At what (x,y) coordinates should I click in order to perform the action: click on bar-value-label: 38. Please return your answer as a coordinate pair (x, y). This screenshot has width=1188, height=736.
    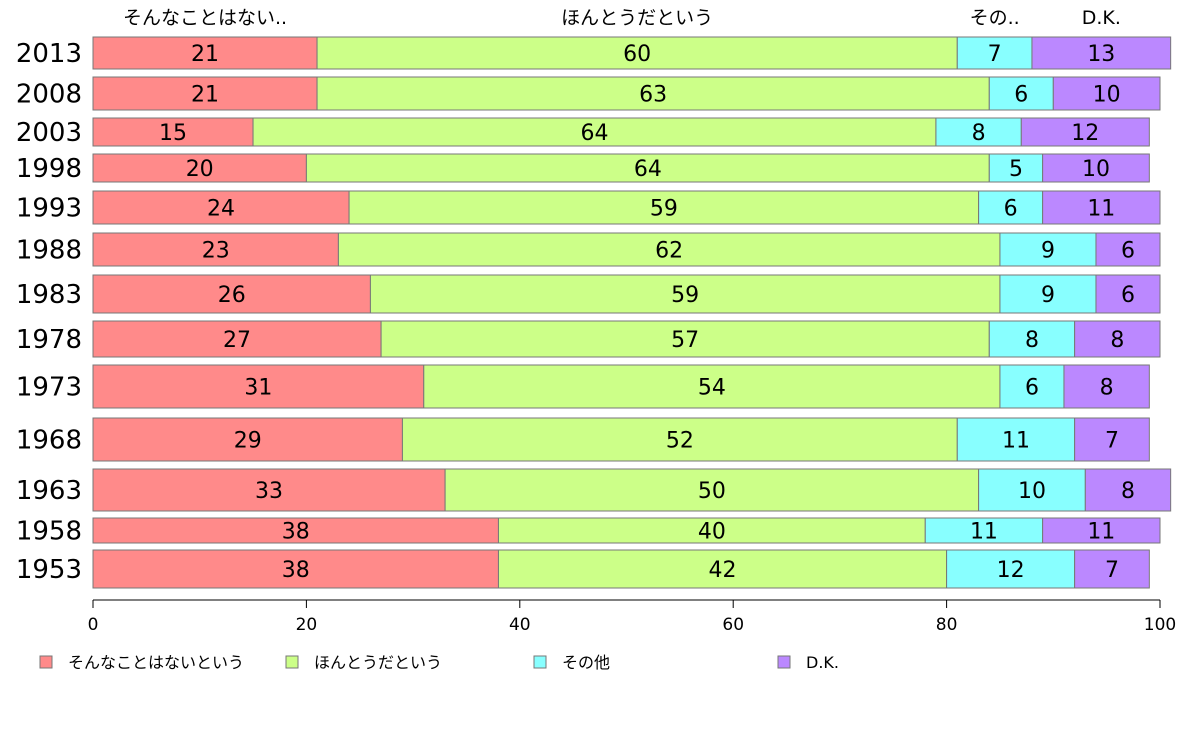
    Looking at the image, I should click on (296, 570).